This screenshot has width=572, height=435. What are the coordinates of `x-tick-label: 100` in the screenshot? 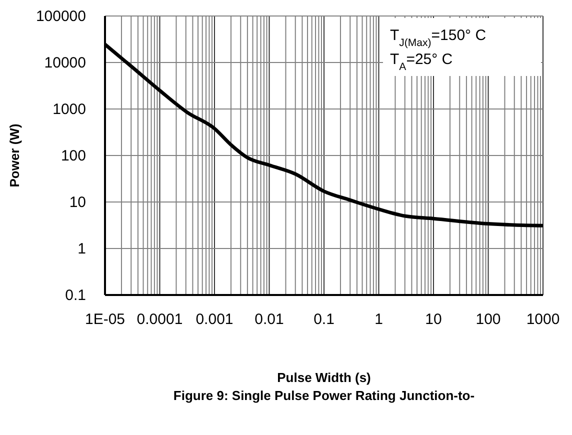 It's located at (488, 319).